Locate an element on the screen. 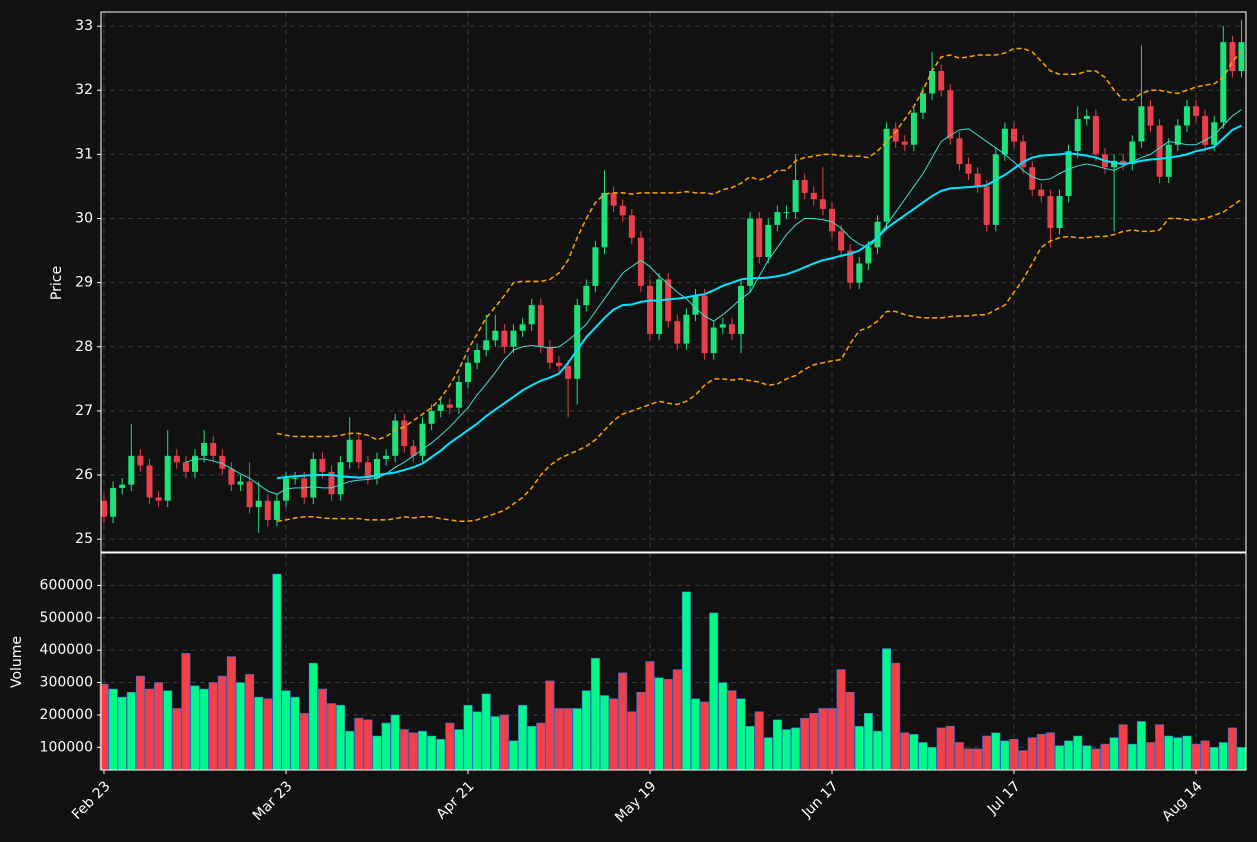  price-tick-label: 31 is located at coordinates (84, 154).